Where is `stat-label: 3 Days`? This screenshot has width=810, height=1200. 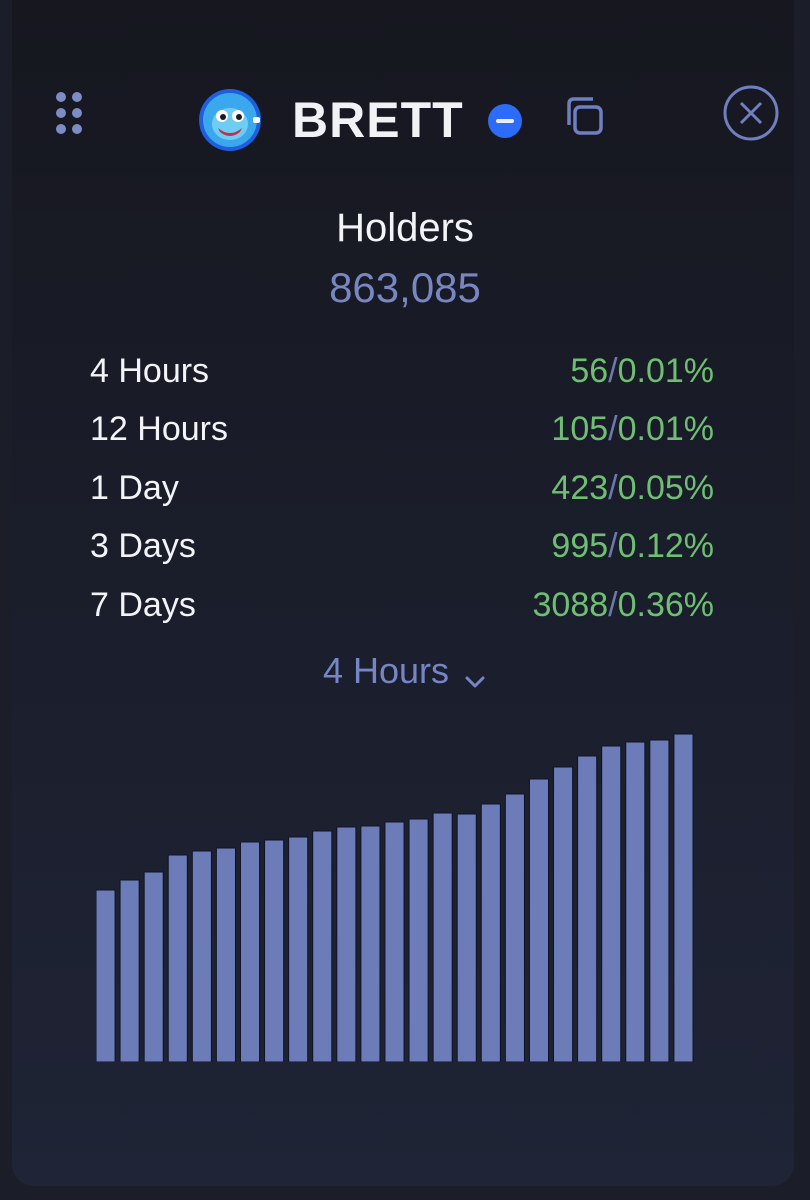 stat-label: 3 Days is located at coordinates (143, 546).